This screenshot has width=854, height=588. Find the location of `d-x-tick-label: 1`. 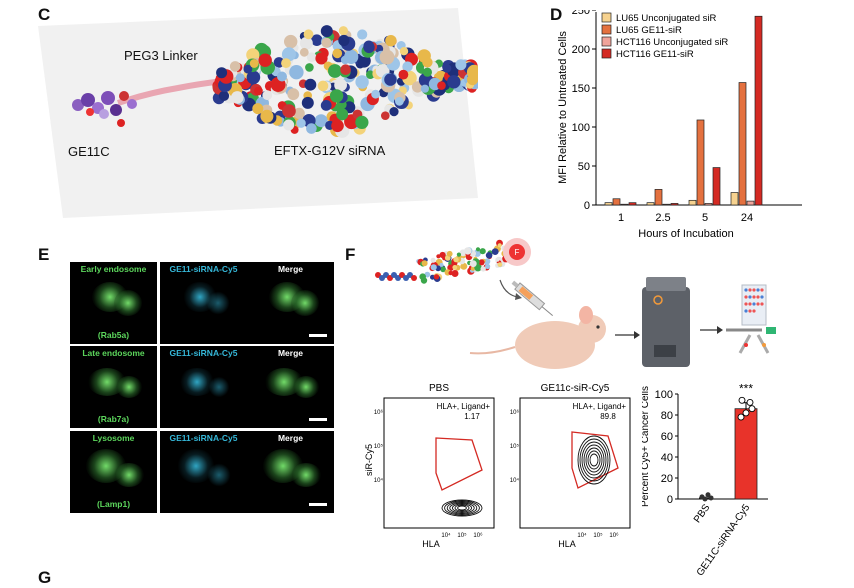

d-x-tick-label: 1 is located at coordinates (621, 218).